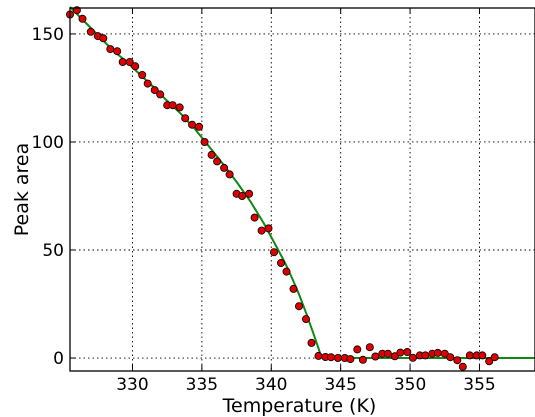  I want to click on x-tick-label: 340, so click(271, 385).